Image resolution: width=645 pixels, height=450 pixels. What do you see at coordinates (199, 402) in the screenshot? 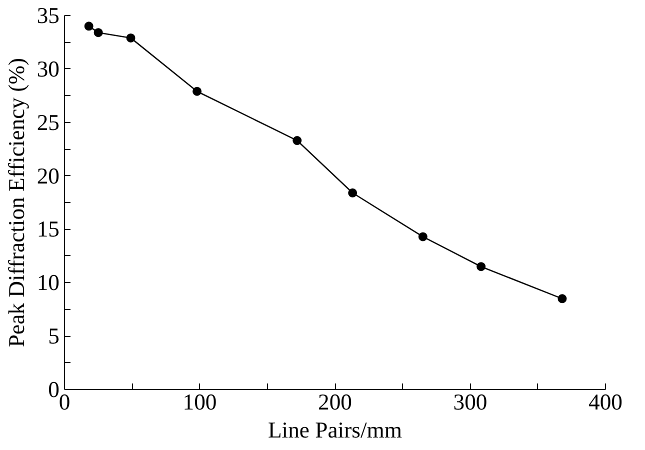
I see `x-tick-label: 100` at bounding box center [199, 402].